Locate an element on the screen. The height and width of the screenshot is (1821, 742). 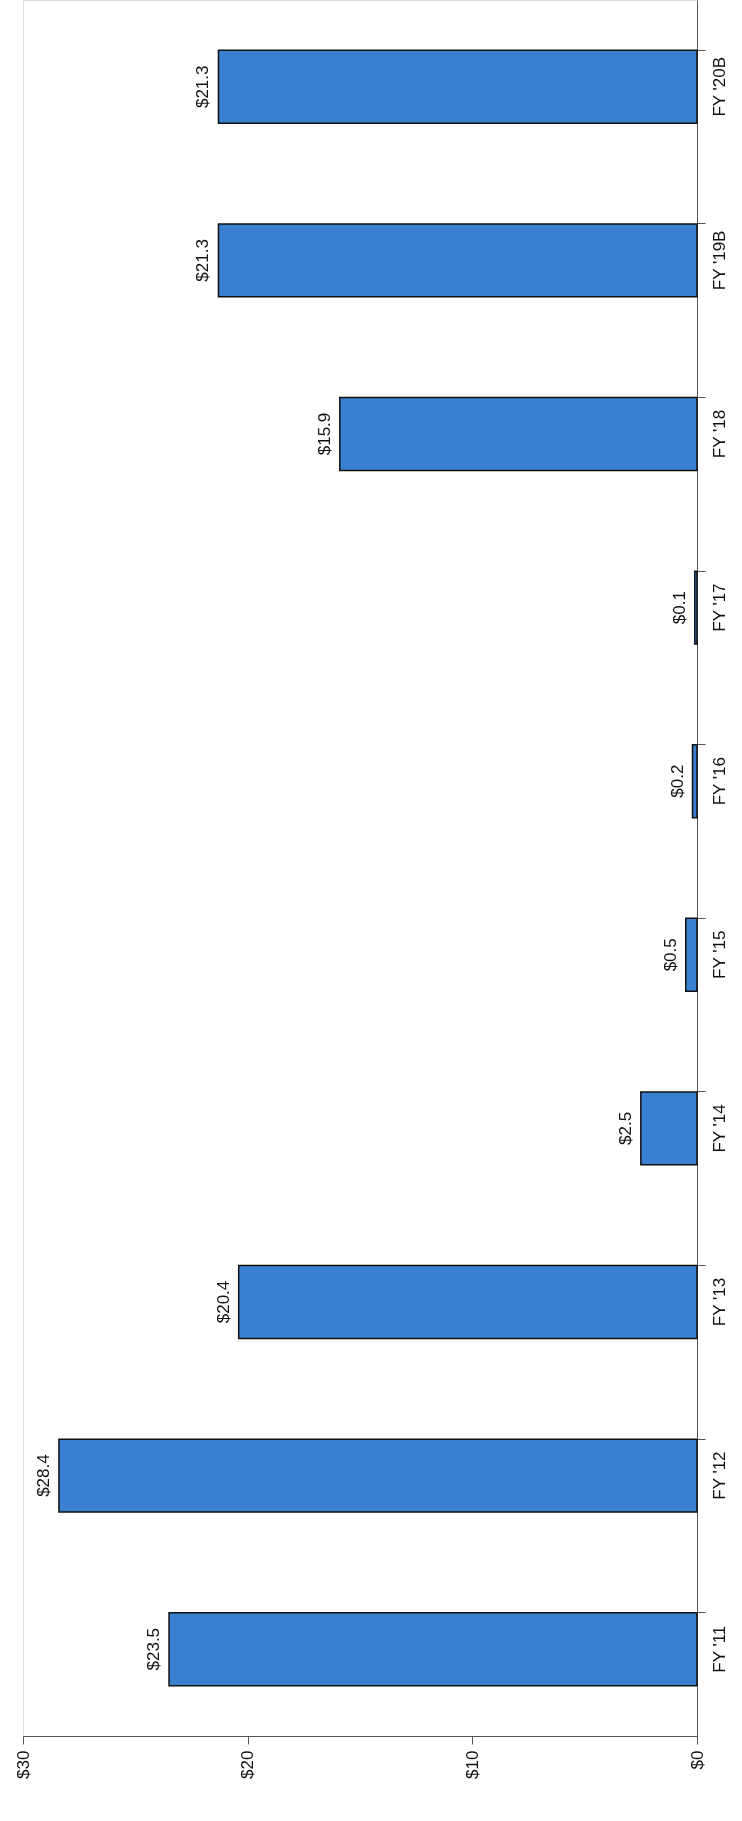
y-tick-label: FY '15 is located at coordinates (719, 954).